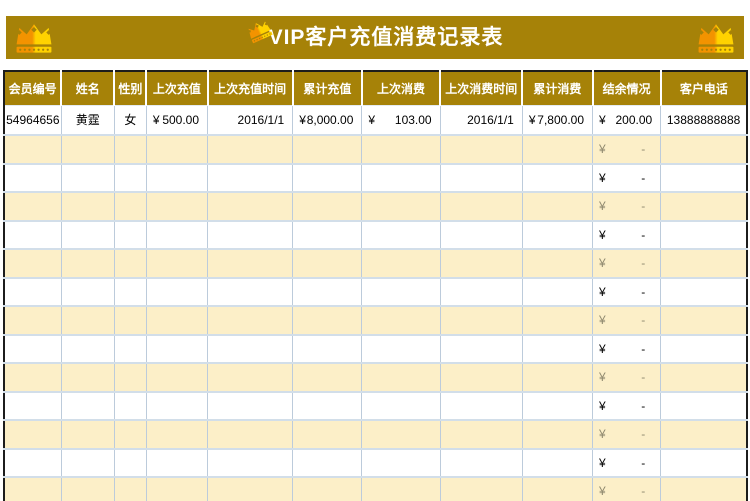  Describe the element at coordinates (88, 120) in the screenshot. I see `table-cell: 黄霆` at that location.